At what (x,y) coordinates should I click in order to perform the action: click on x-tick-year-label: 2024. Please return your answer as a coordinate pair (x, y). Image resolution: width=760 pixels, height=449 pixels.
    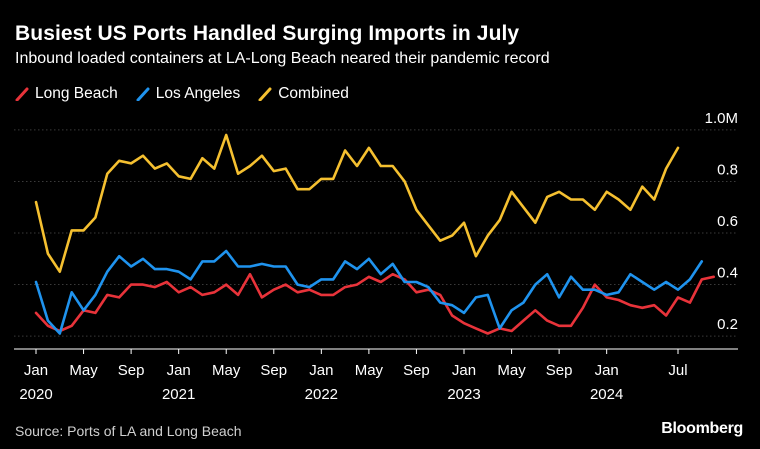
    Looking at the image, I should click on (606, 394).